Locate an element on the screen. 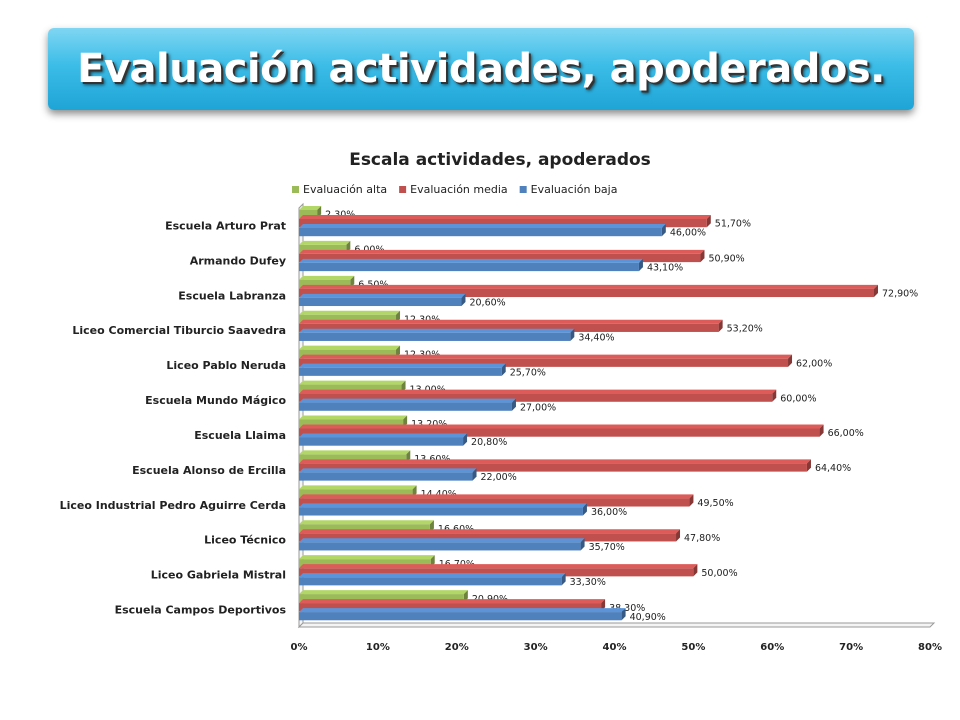  x-tick-label: 40% is located at coordinates (615, 647).